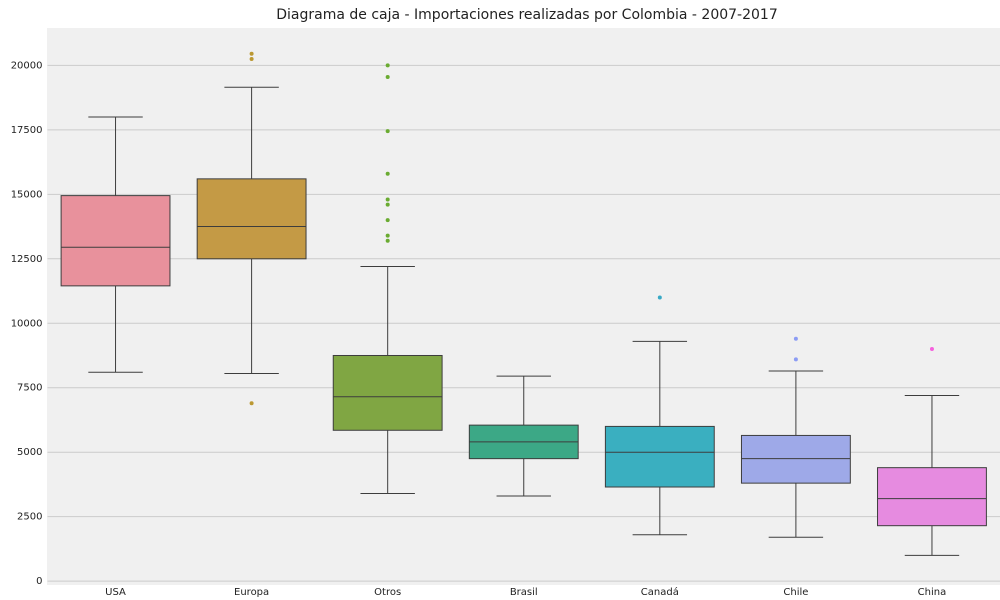  I want to click on x-tick-label: Brasil, so click(524, 592).